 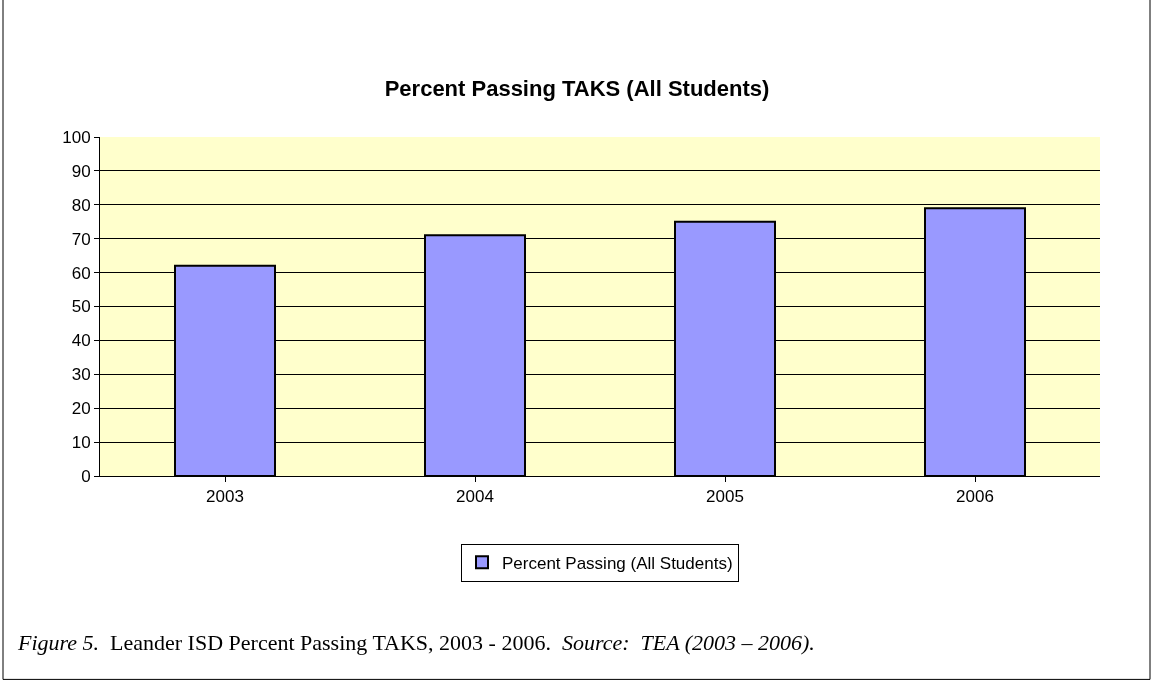 I want to click on y-tick-label: 90, so click(x=81, y=171).